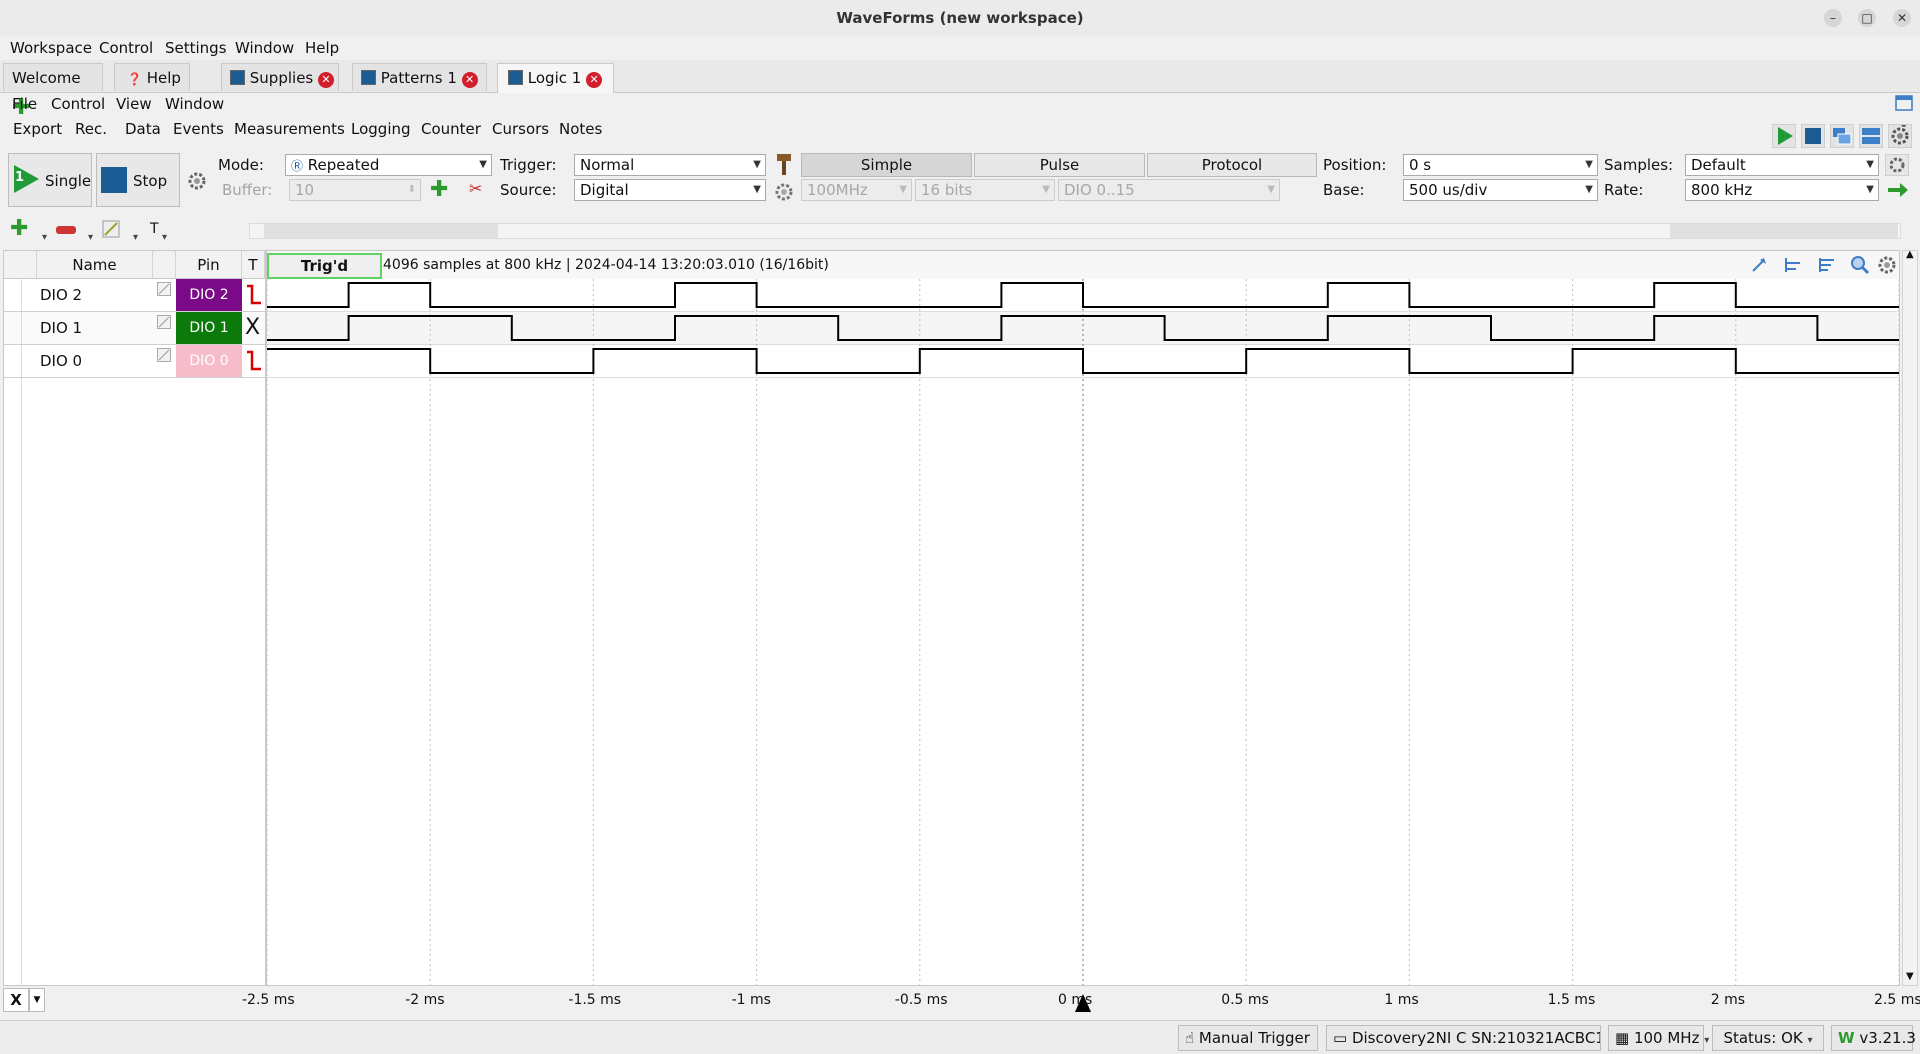 The image size is (1920, 1054). Describe the element at coordinates (670, 165) in the screenshot. I see `trigger-select: Normal ▼` at that location.